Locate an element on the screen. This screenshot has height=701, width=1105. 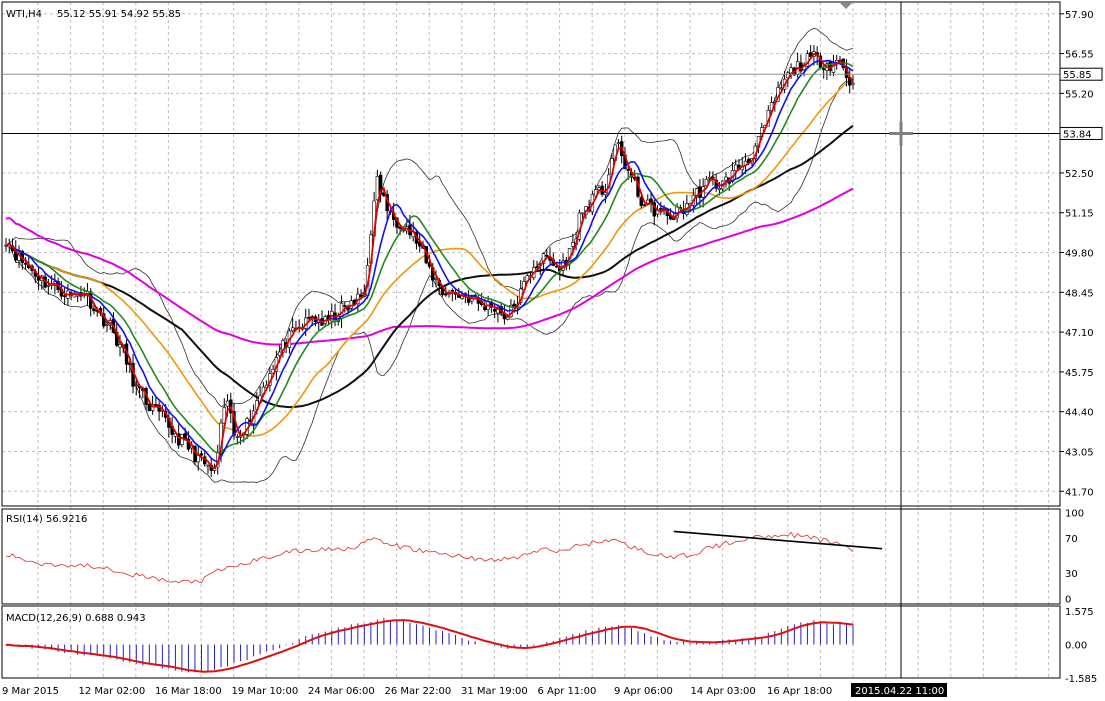
rsi-panel is located at coordinates (444, 557).